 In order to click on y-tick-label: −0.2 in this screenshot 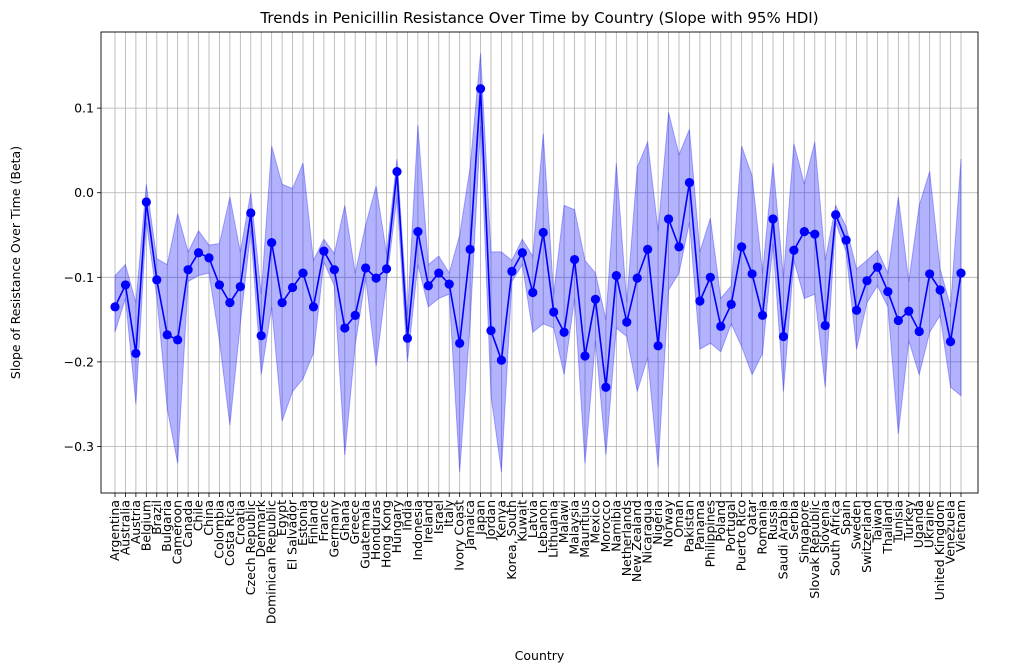, I will do `click(79, 361)`.